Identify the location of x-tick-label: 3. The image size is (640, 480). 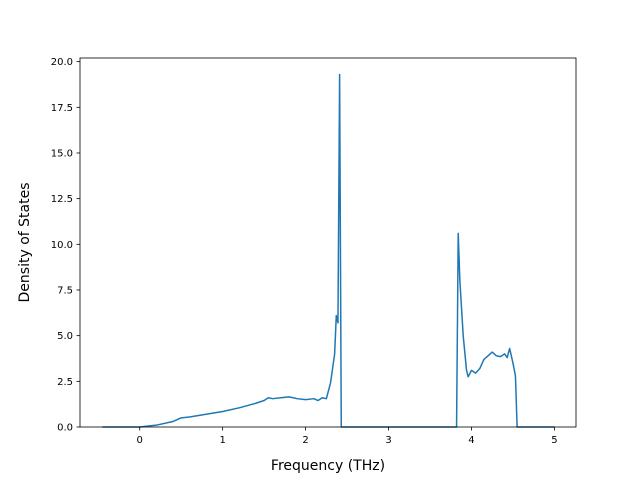
(388, 440).